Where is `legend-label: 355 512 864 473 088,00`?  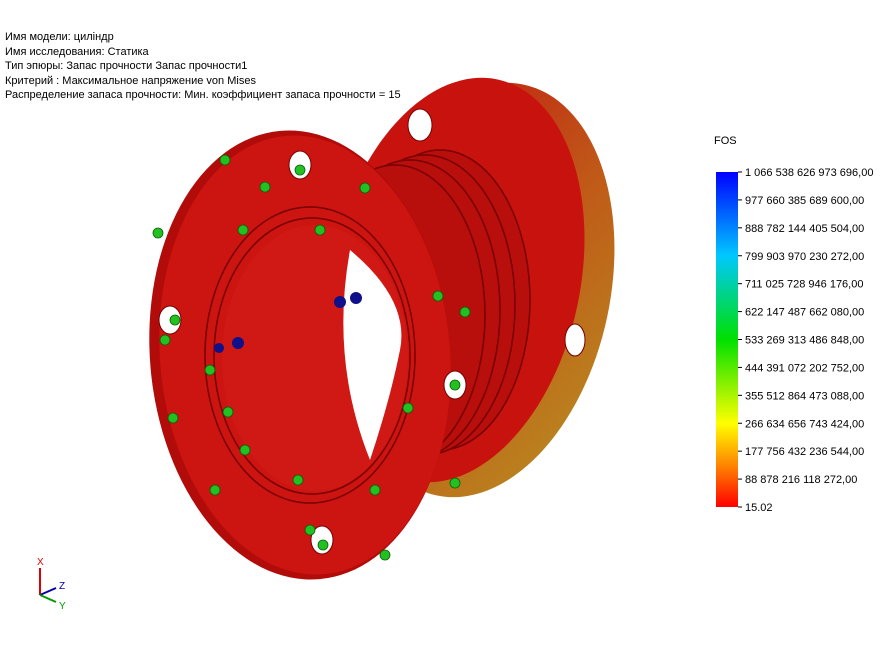 legend-label: 355 512 864 473 088,00 is located at coordinates (804, 396).